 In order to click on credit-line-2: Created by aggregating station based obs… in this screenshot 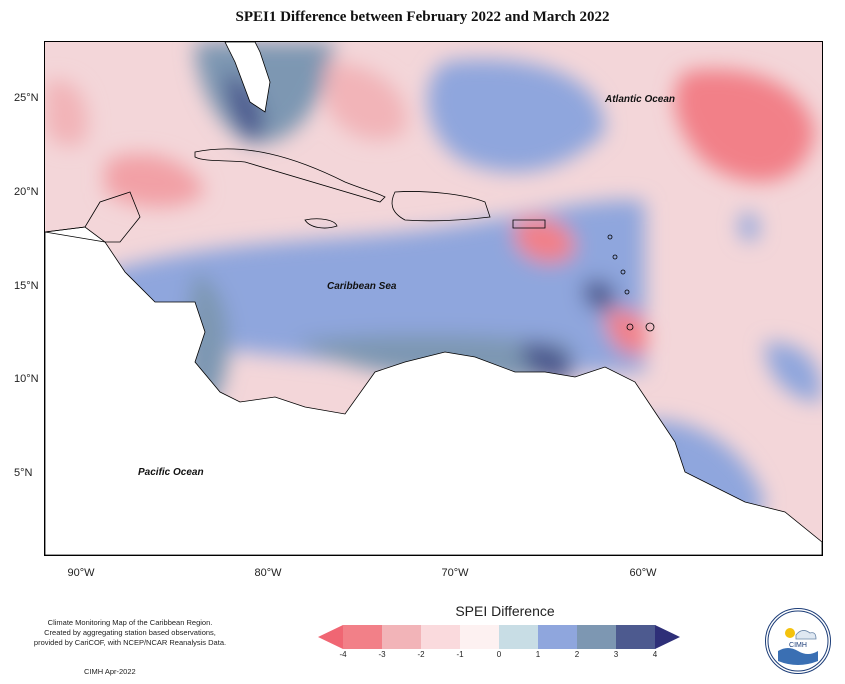, I will do `click(130, 632)`.